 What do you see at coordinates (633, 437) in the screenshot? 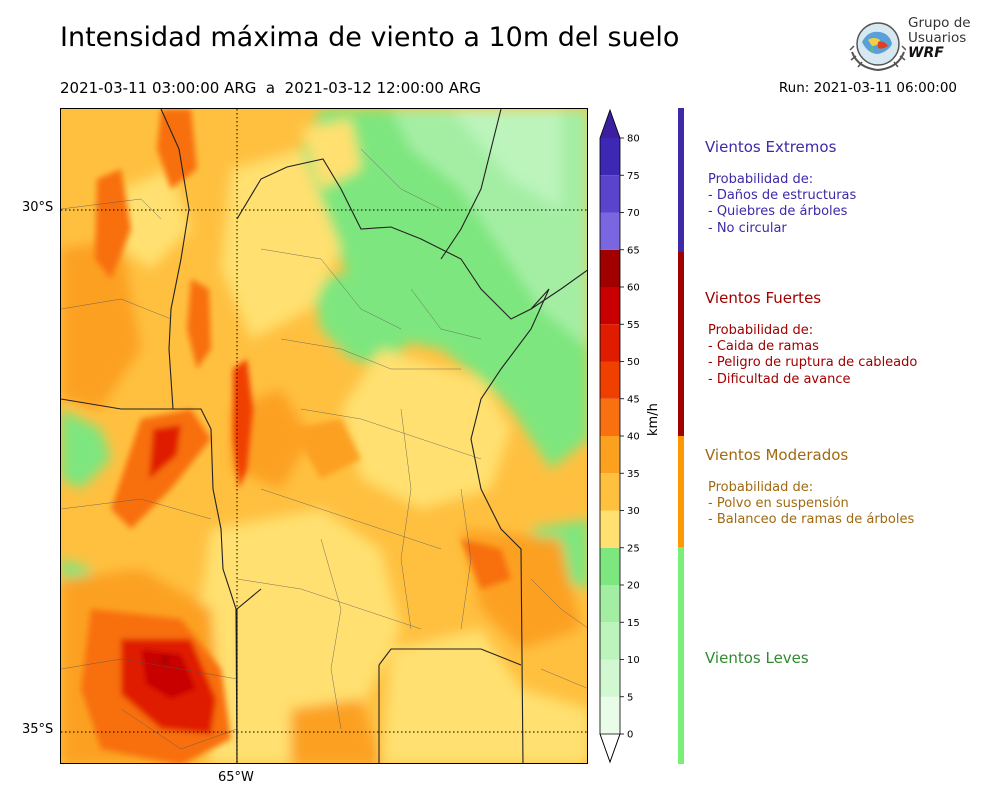
I see `colorbar-tick-label: 40` at bounding box center [633, 437].